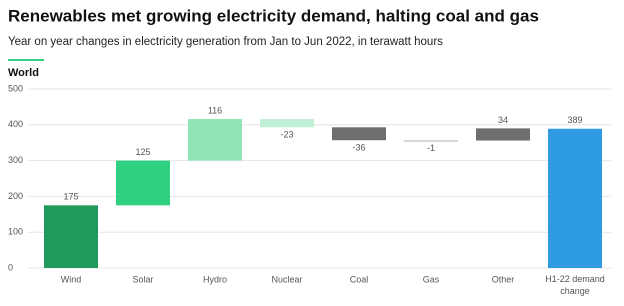 The height and width of the screenshot is (306, 624). I want to click on x-tick-label: H1-22 demand change, so click(575, 285).